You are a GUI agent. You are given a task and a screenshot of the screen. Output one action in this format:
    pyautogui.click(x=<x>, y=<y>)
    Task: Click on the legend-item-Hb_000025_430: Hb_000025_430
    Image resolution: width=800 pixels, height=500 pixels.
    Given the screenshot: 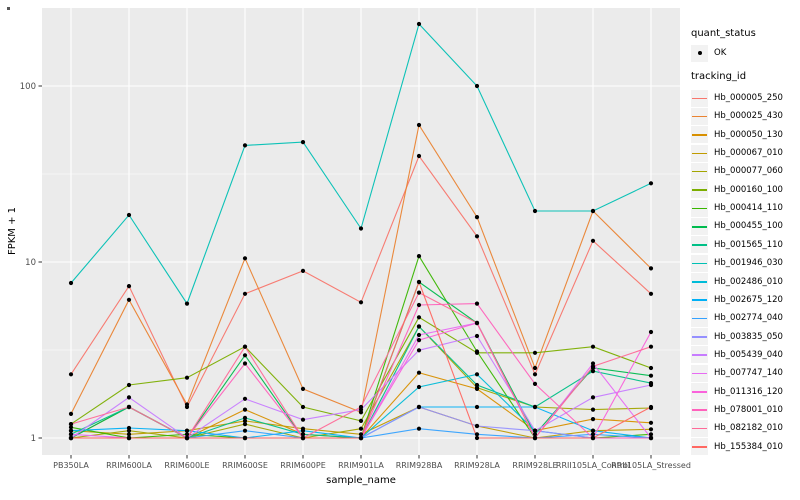 What is the action you would take?
    pyautogui.click(x=737, y=116)
    